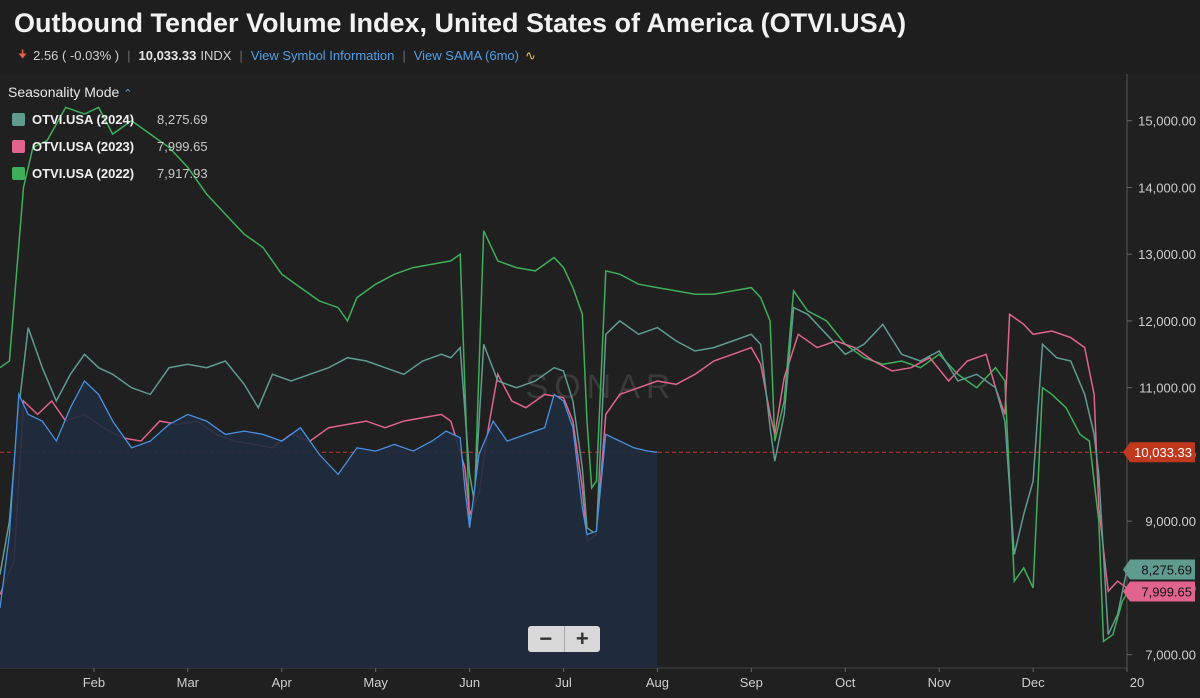 The width and height of the screenshot is (1200, 698). What do you see at coordinates (466, 55) in the screenshot?
I see `view-sama-link: View SAMA (6mo)` at bounding box center [466, 55].